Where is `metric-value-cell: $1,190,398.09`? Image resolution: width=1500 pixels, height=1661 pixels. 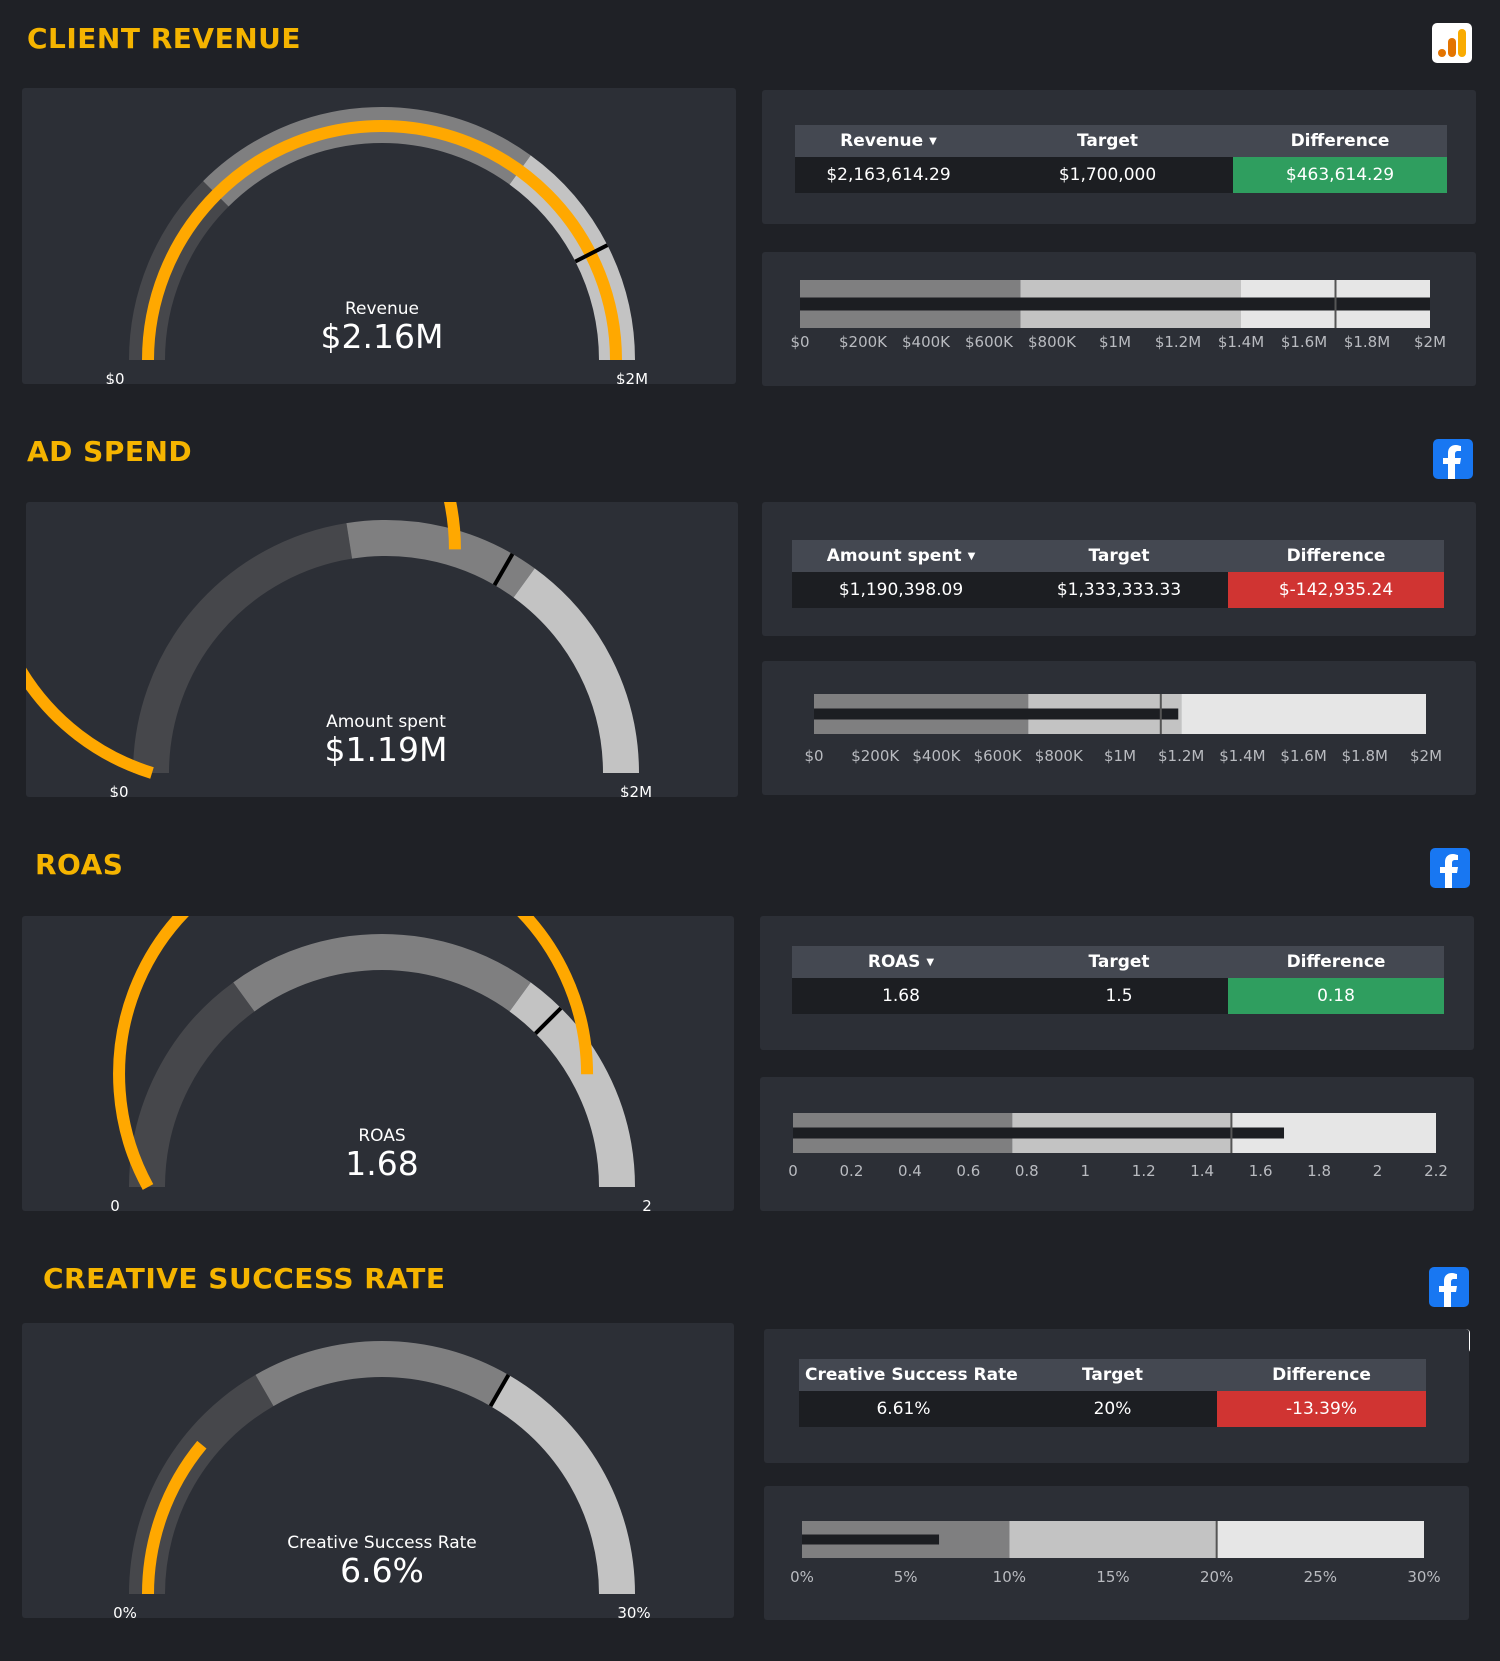 metric-value-cell: $1,190,398.09 is located at coordinates (901, 590).